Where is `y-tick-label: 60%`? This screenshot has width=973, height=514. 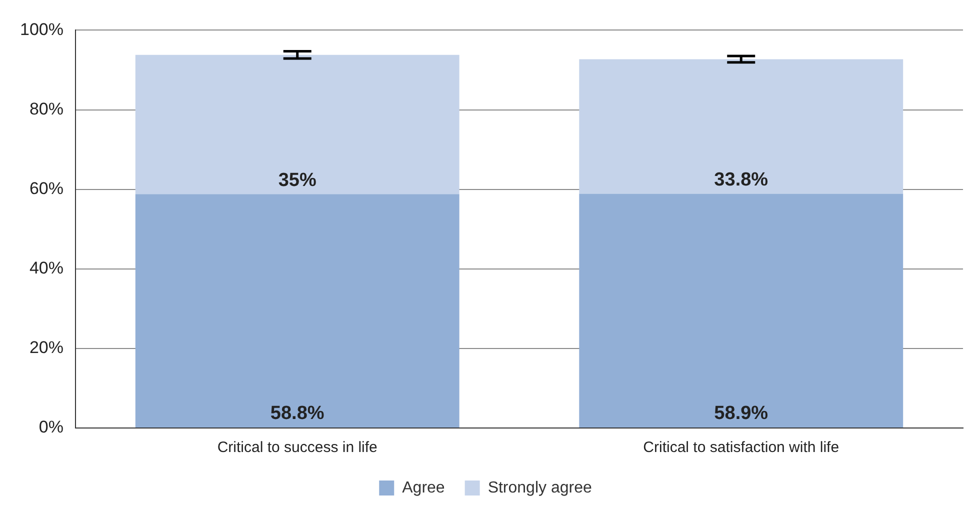
y-tick-label: 60% is located at coordinates (46, 188).